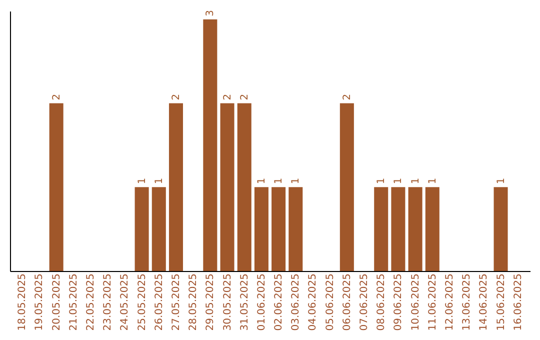 The width and height of the screenshot is (540, 340). What do you see at coordinates (210, 13) in the screenshot?
I see `data-label: 3` at bounding box center [210, 13].